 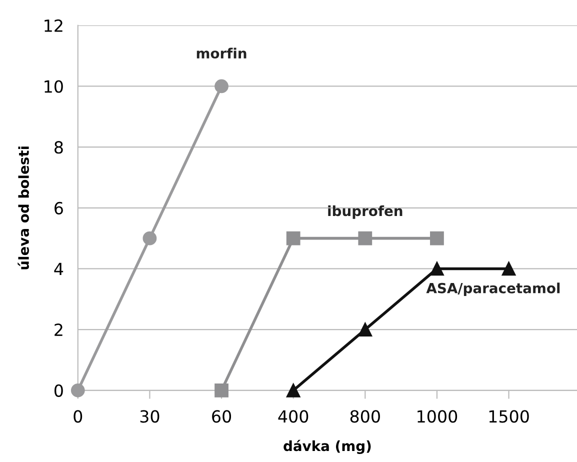 What do you see at coordinates (365, 416) in the screenshot?
I see `x-tick-label: 800` at bounding box center [365, 416].